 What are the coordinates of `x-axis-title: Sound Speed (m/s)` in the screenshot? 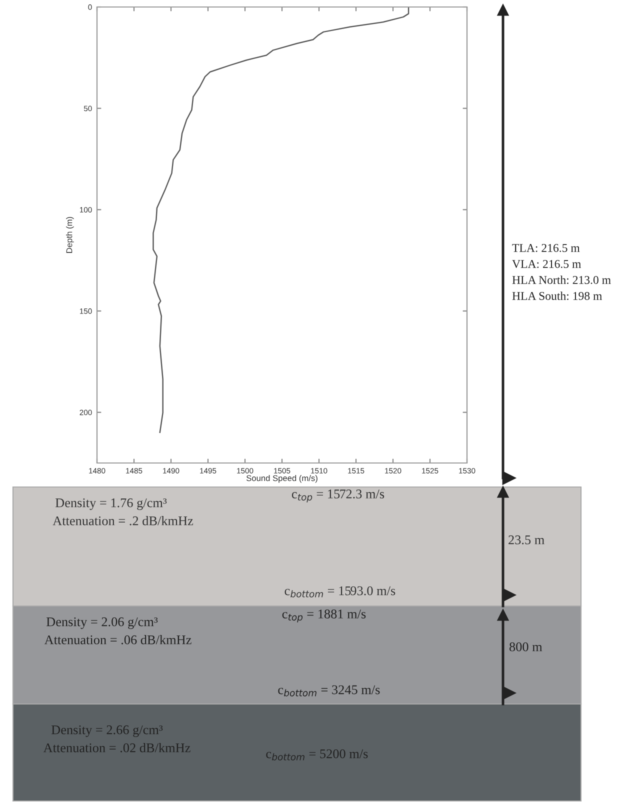 It's located at (282, 478).